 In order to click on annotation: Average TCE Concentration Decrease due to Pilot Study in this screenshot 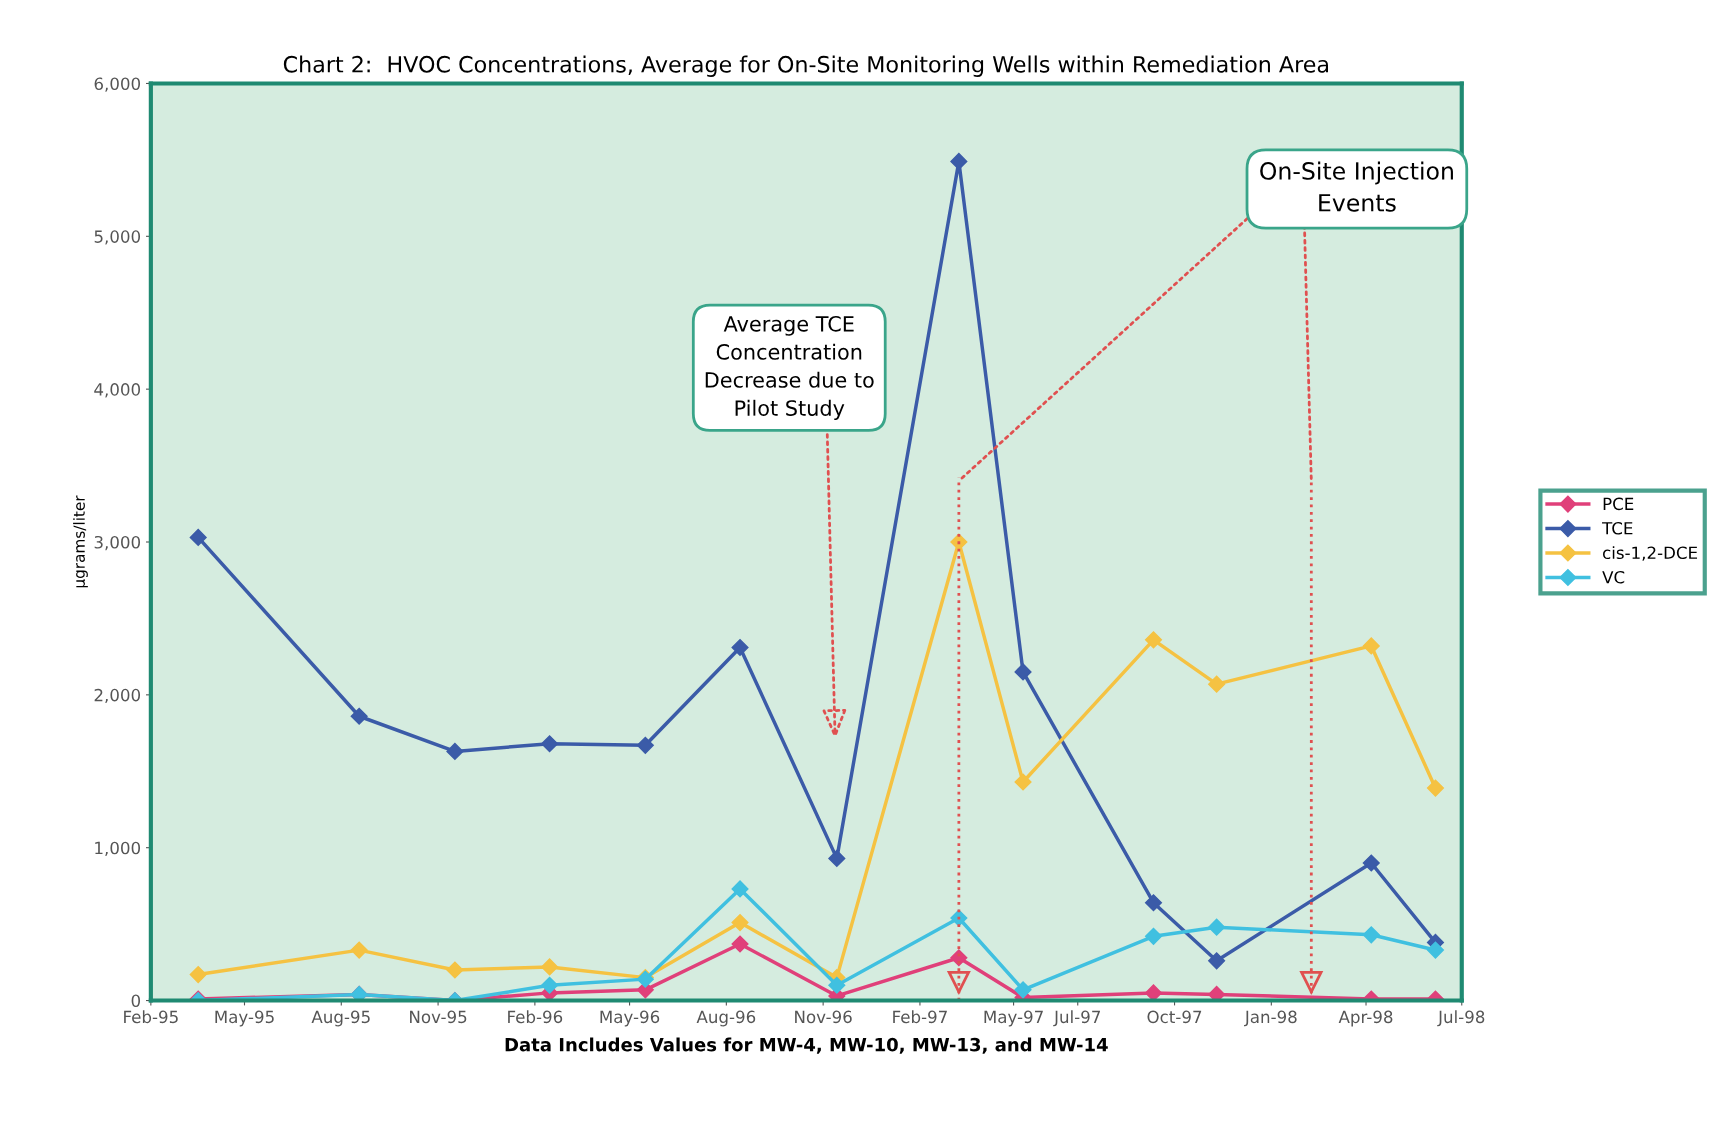, I will do `click(789, 367)`.